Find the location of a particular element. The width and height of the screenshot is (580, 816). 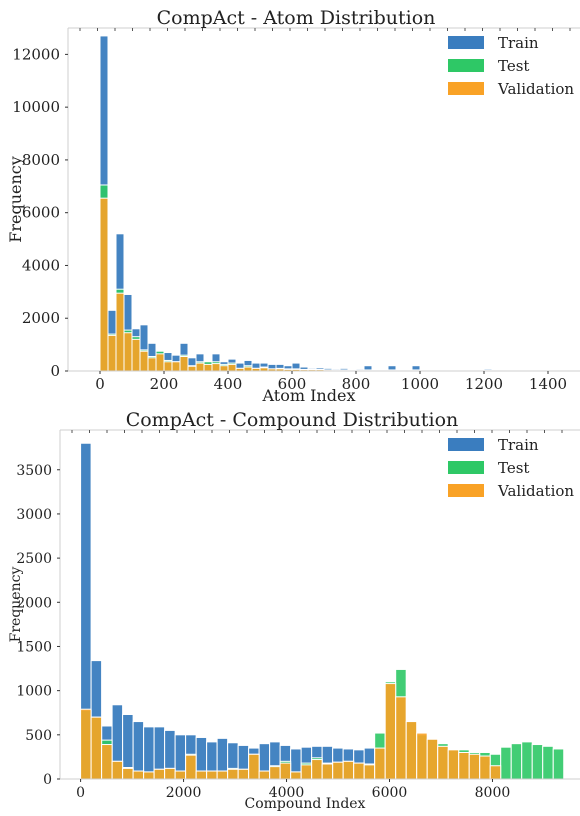

x-tick-label: 4000 is located at coordinates (287, 793).